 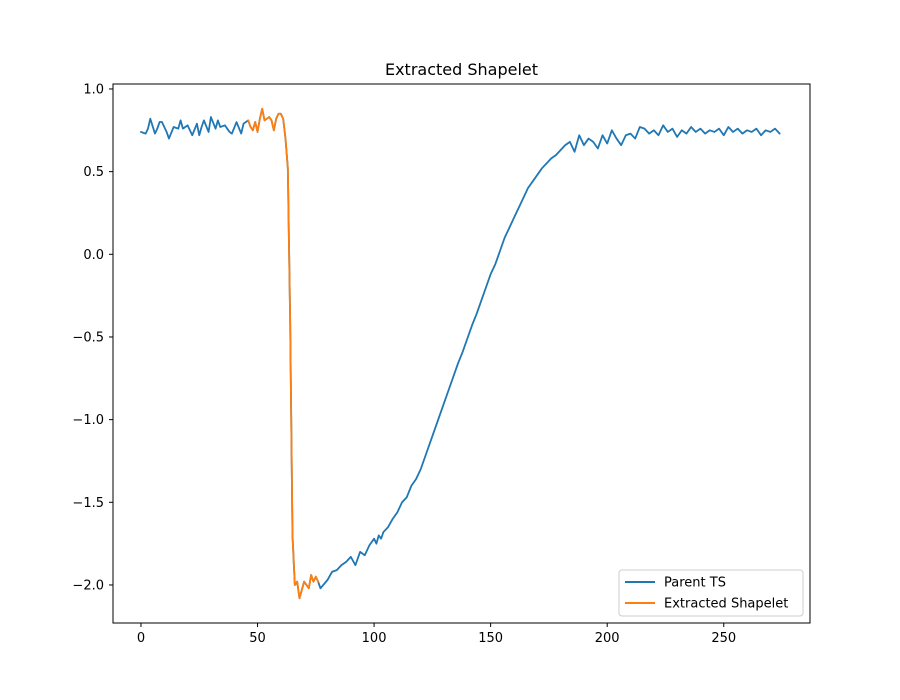 I want to click on x-tick-label: 50, so click(x=257, y=638).